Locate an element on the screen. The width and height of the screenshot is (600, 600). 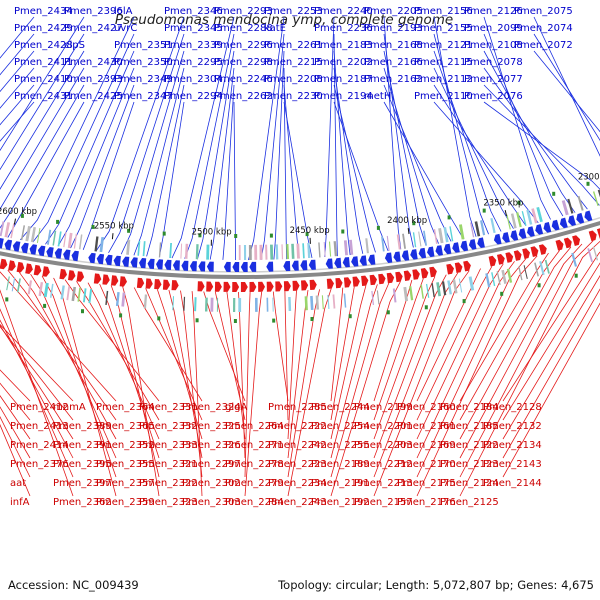
forward-gene-label: clpS is located at coordinates (74, 45).